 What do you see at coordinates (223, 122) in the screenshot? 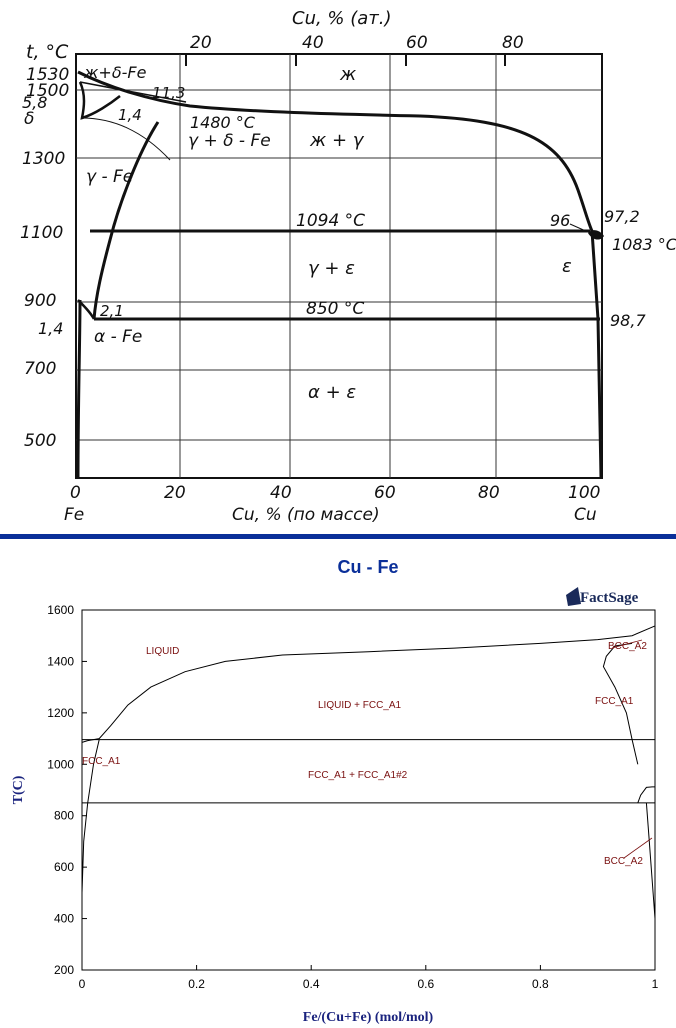
I see `label-1480: 1480 °C` at bounding box center [223, 122].